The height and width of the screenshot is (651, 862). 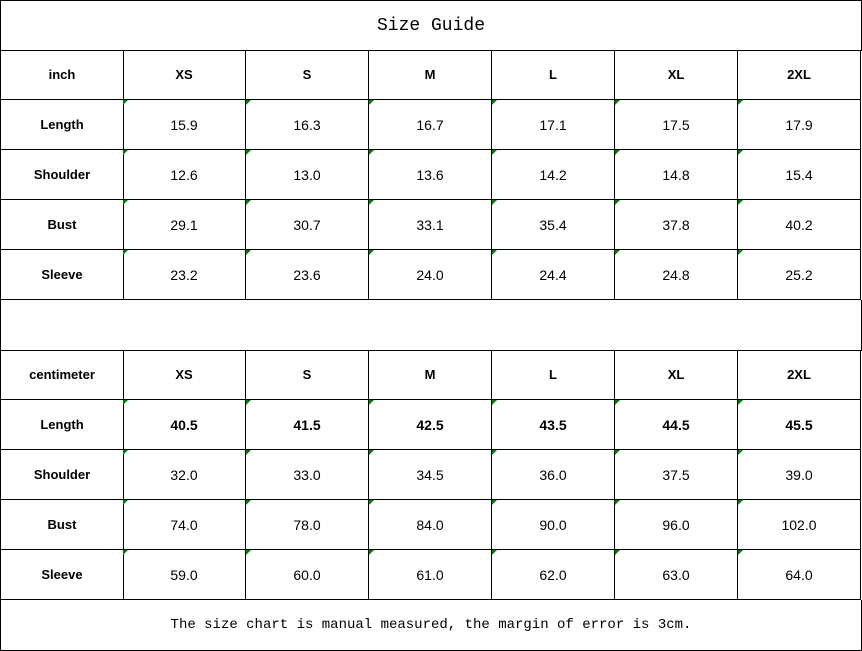 I want to click on table-row: Sleeve 23.2 23.6 24.0 24.4 24.8 25.2, so click(x=431, y=275).